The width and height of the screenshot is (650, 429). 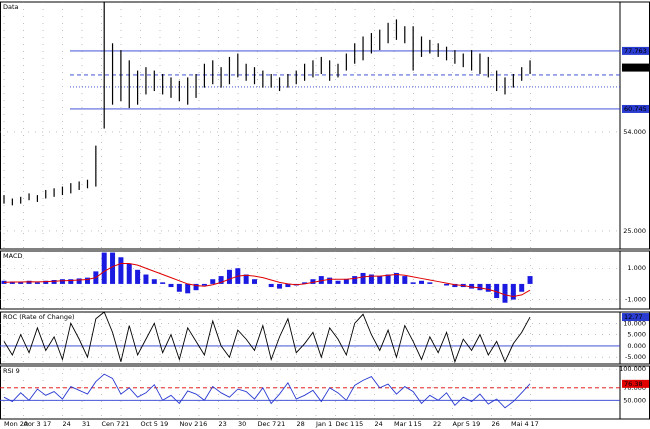 I want to click on y-tick-label: -1.000, so click(x=635, y=300).